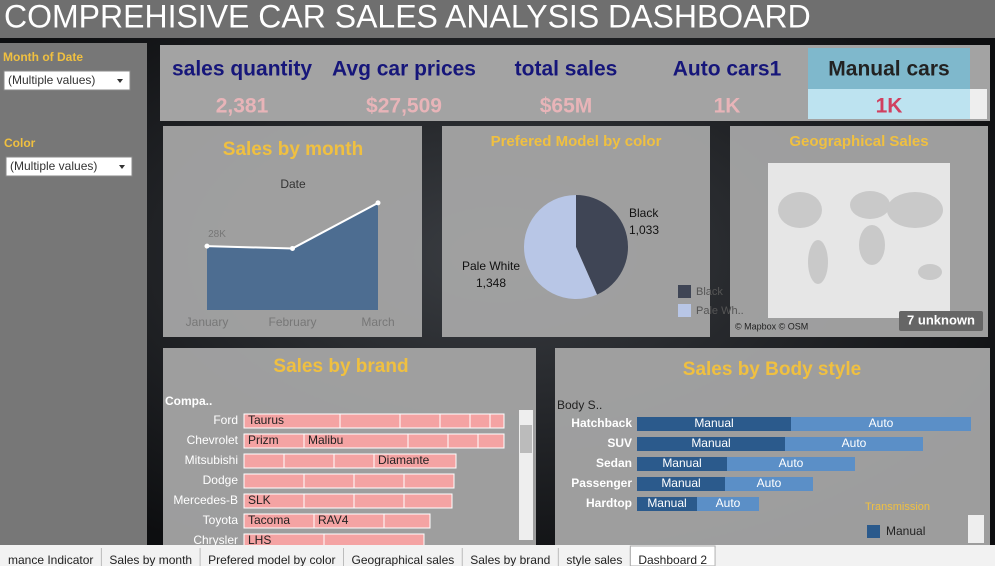  Describe the element at coordinates (672, 559) in the screenshot. I see `tab: Dashboard 2` at that location.